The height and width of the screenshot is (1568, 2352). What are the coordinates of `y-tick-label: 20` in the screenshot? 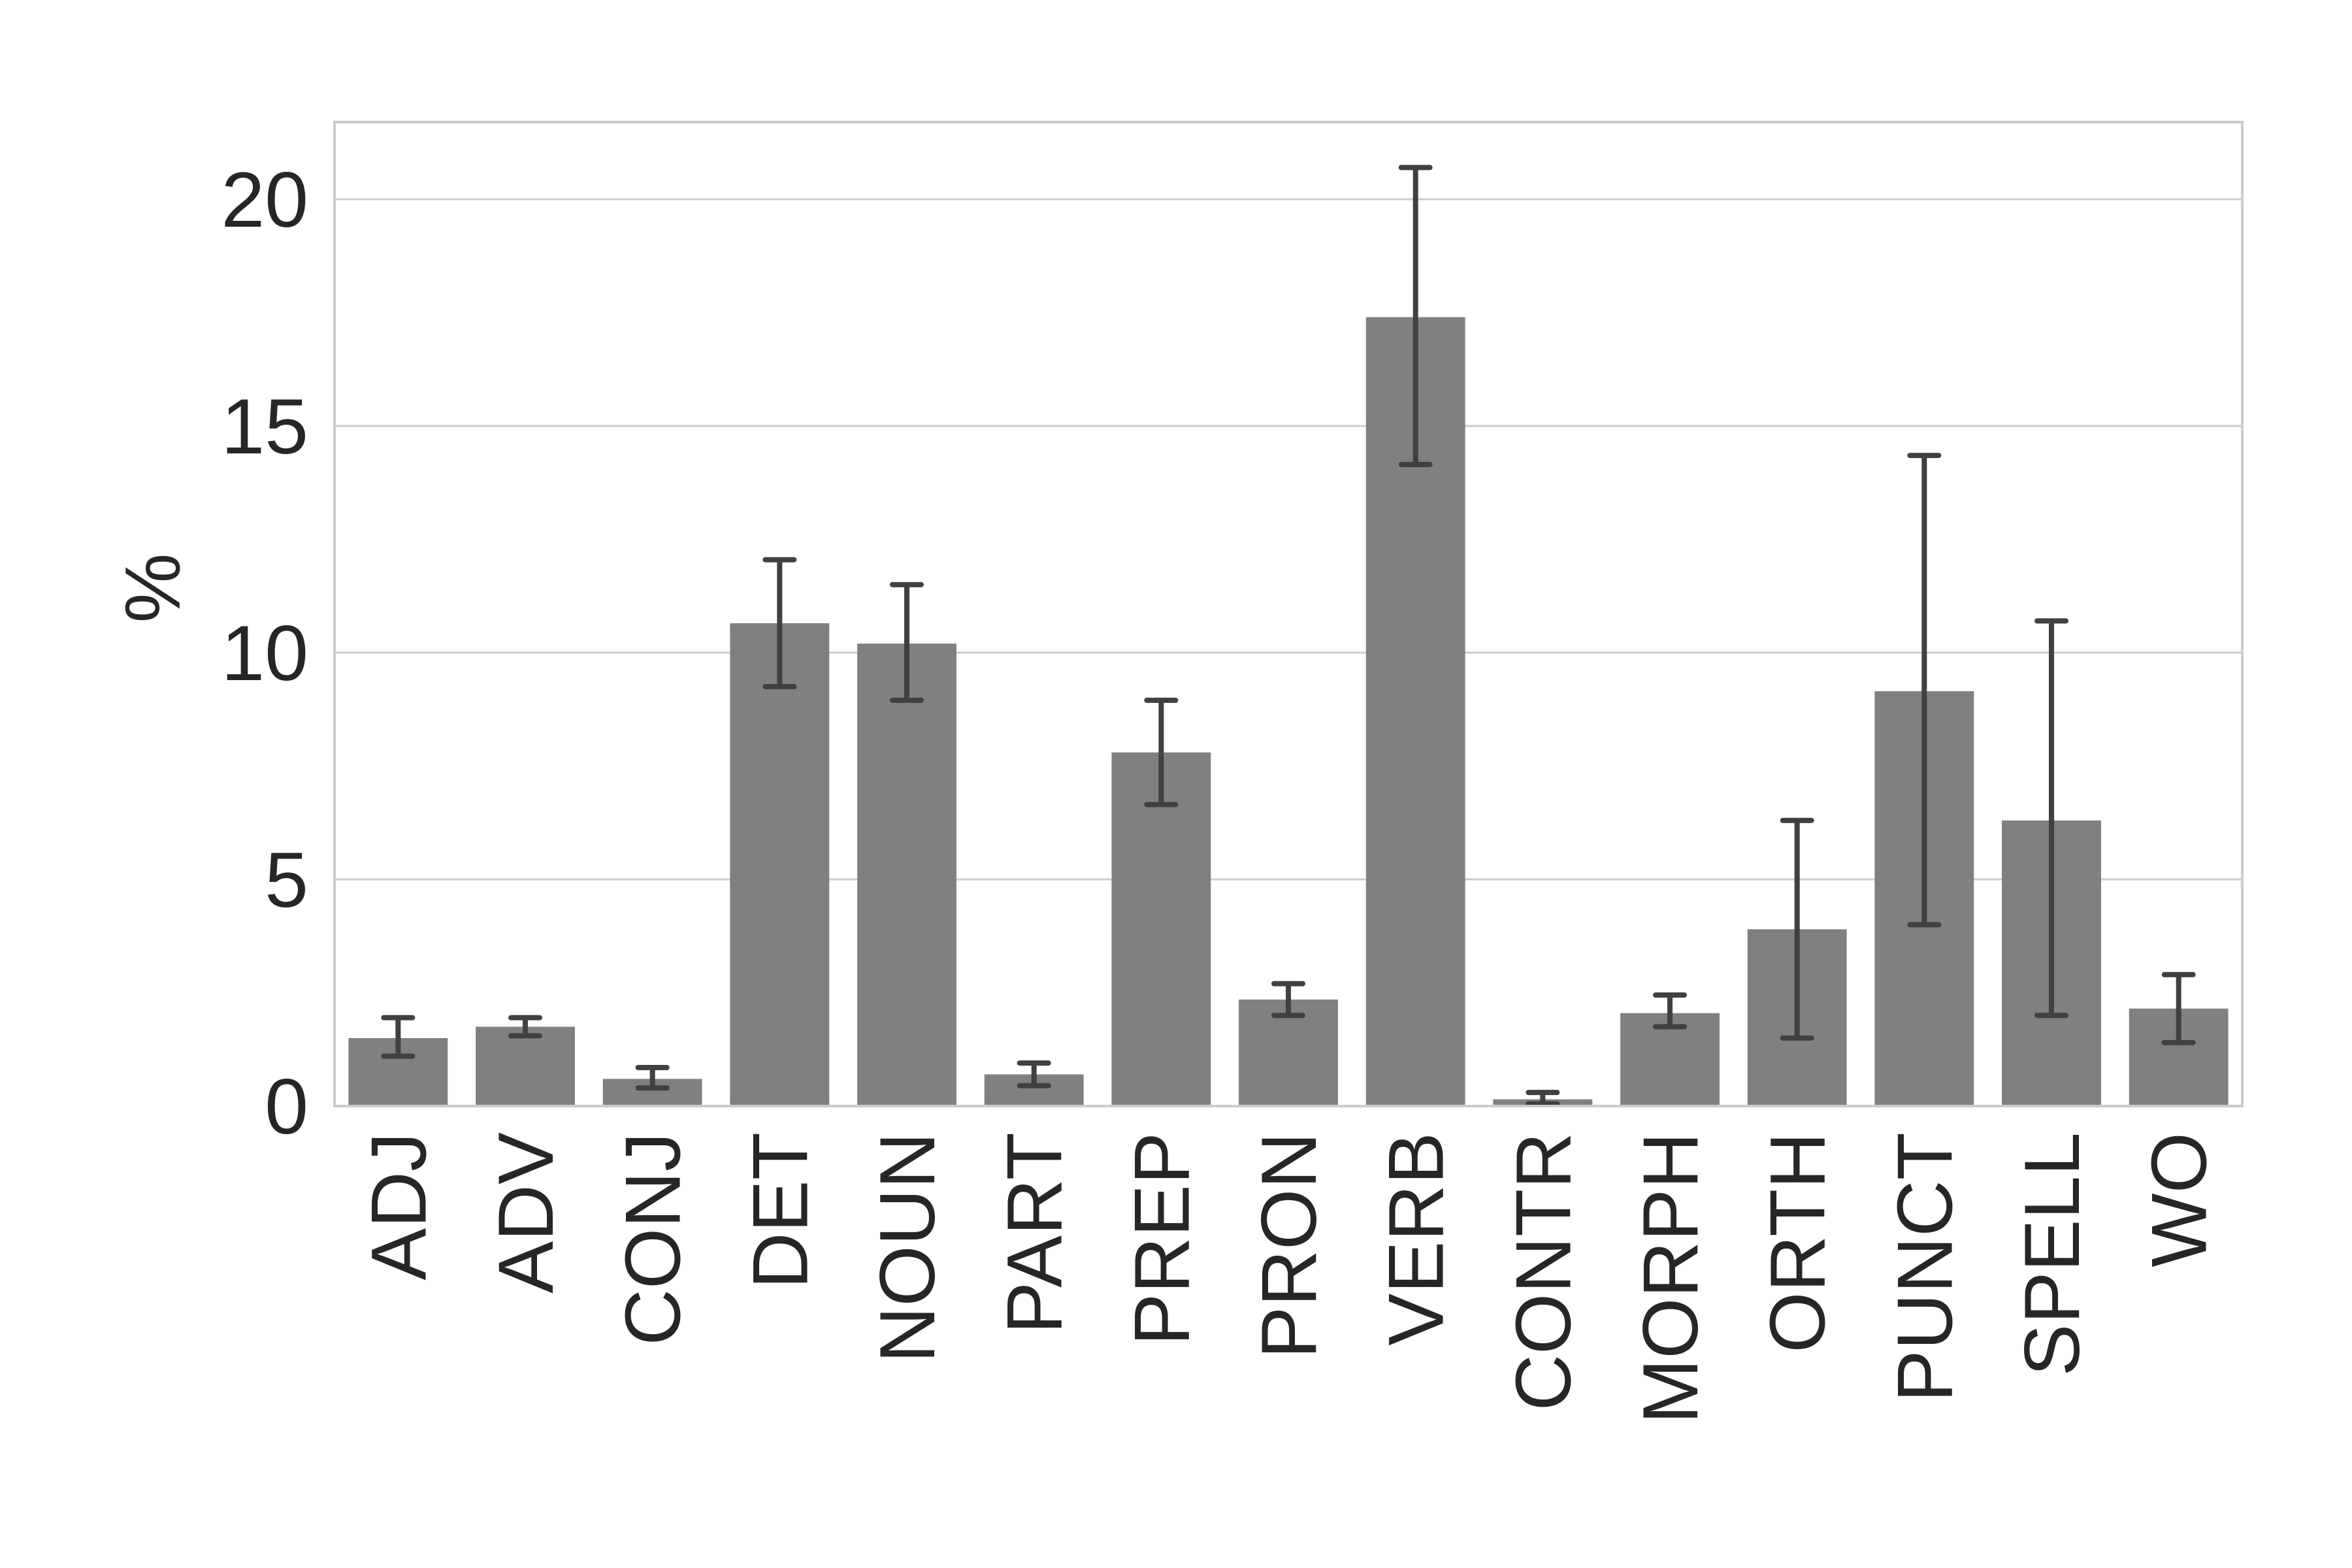 It's located at (264, 200).